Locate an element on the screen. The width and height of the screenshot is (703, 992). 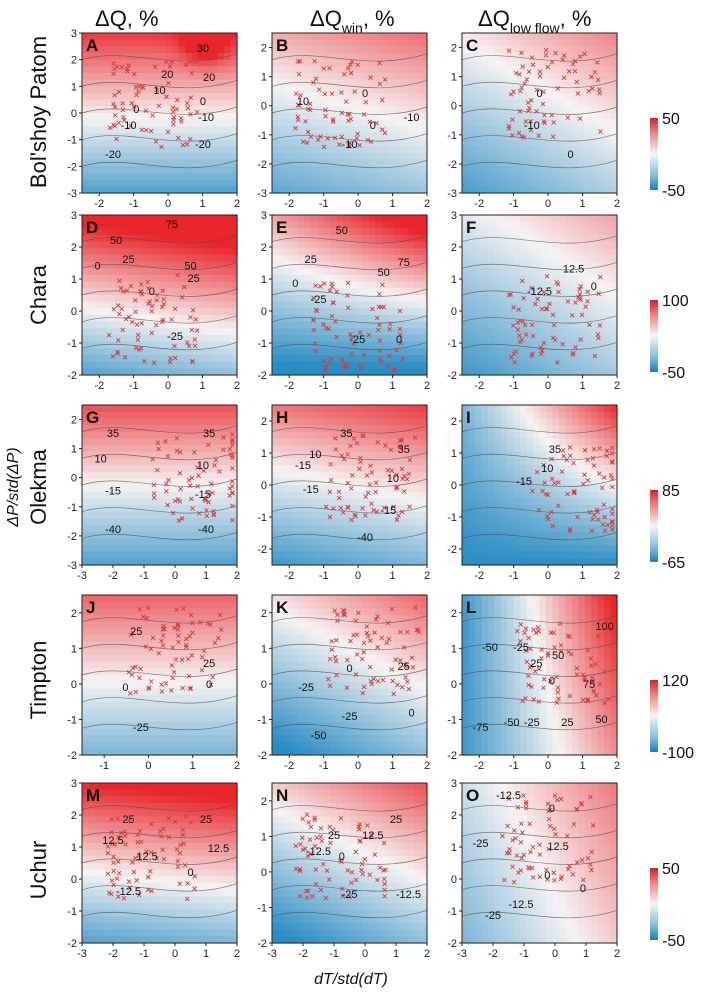
contour-line is located at coordinates (159, 110).